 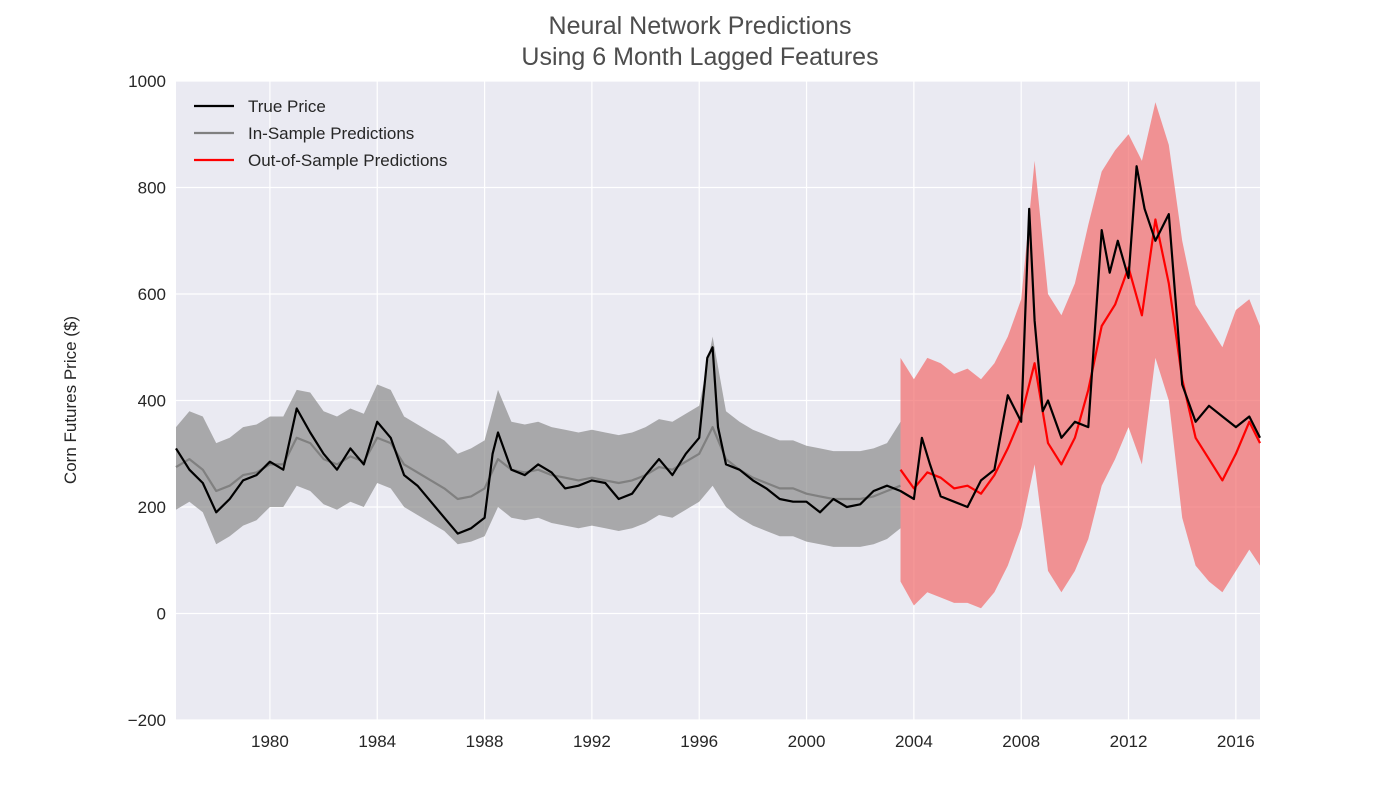 What do you see at coordinates (1021, 741) in the screenshot?
I see `x-tick-label-7: 2008` at bounding box center [1021, 741].